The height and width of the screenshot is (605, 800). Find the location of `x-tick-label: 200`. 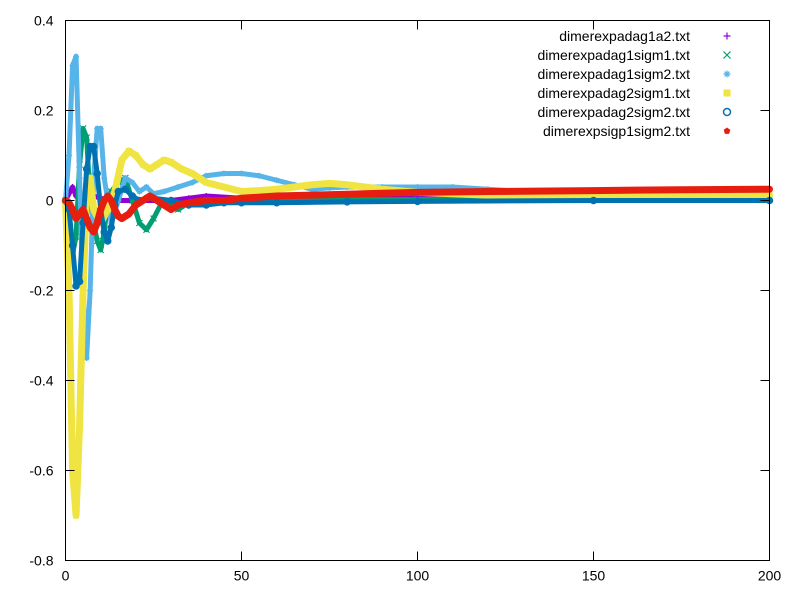

x-tick-label: 200 is located at coordinates (770, 576).